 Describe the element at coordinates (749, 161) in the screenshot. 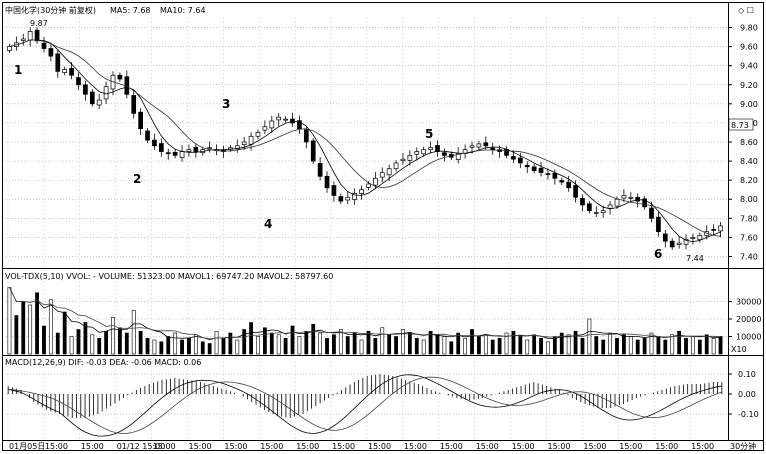

I see `price-tick-label: 8.40` at that location.